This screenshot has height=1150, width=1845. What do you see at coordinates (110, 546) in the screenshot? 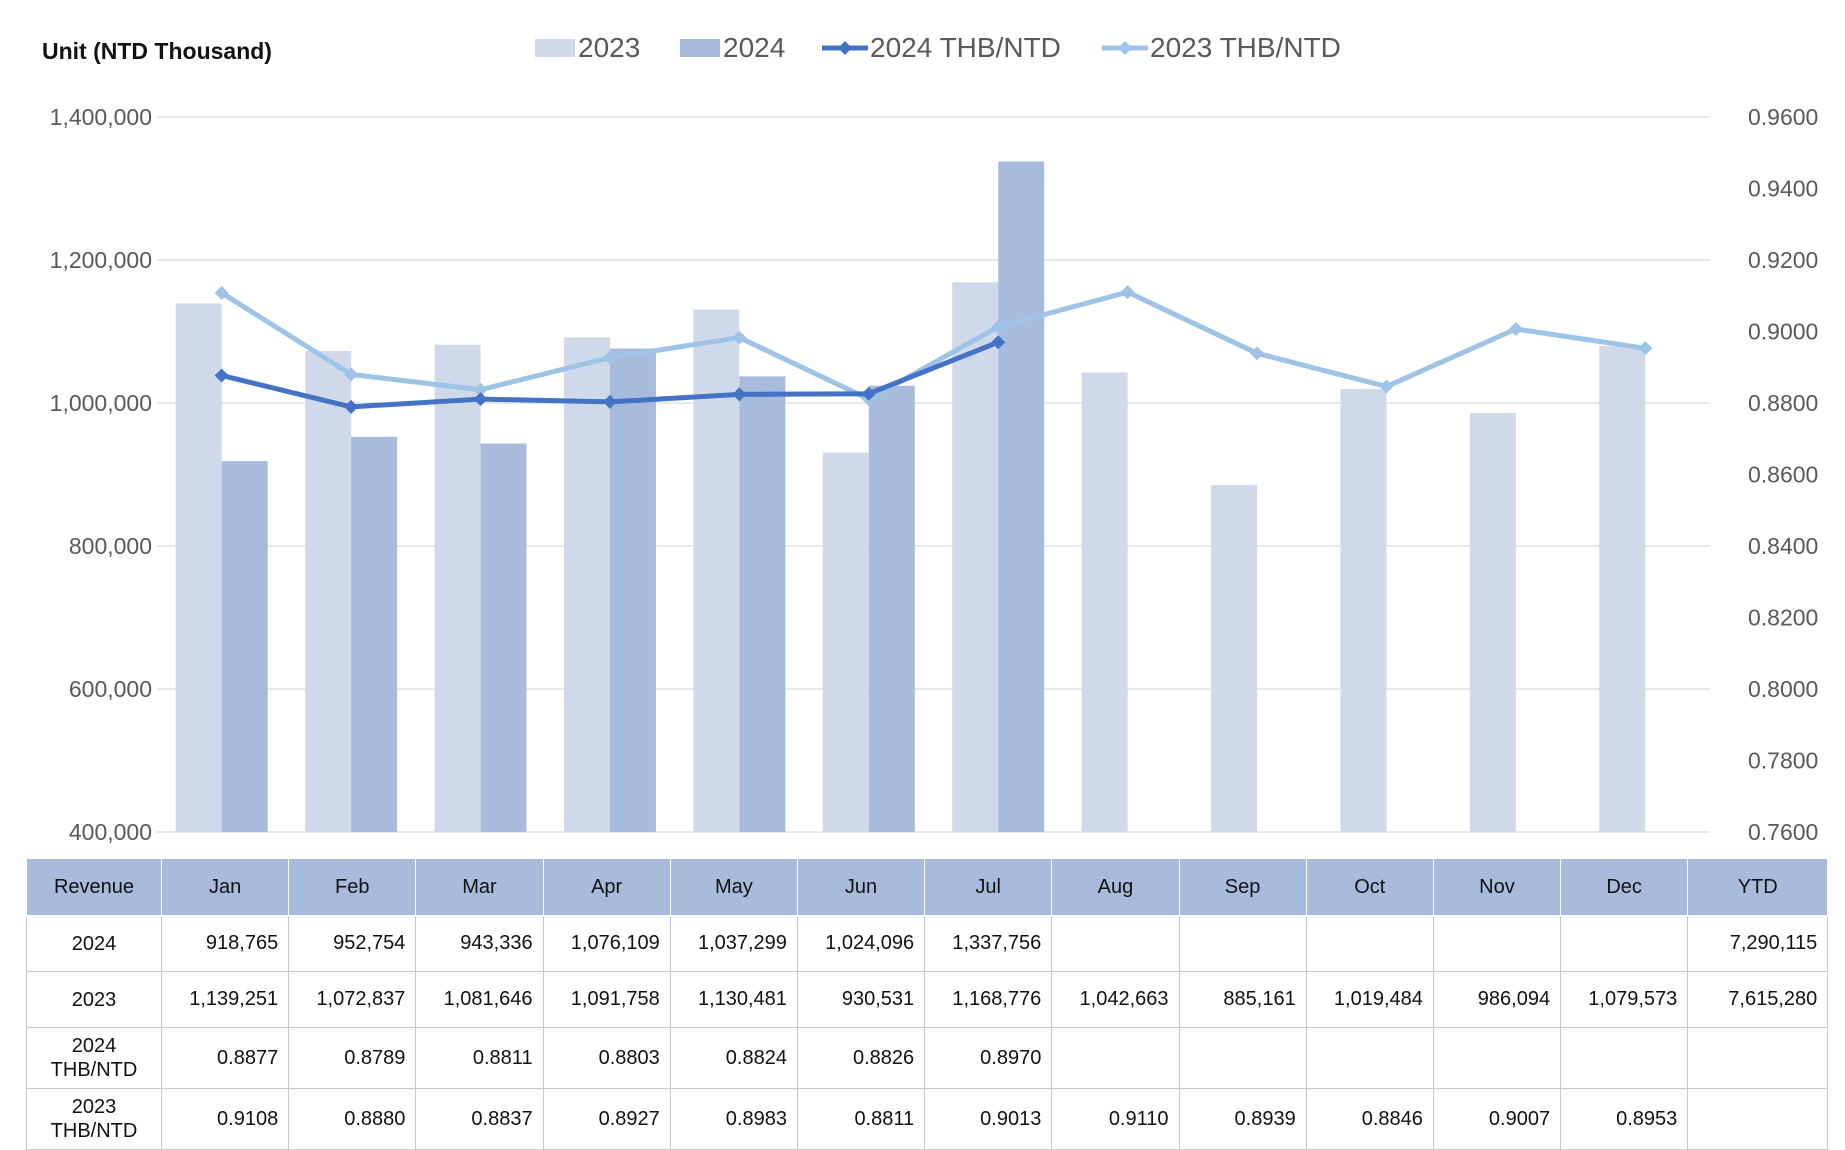
I see `y-left-tick-label: 800,000` at bounding box center [110, 546].